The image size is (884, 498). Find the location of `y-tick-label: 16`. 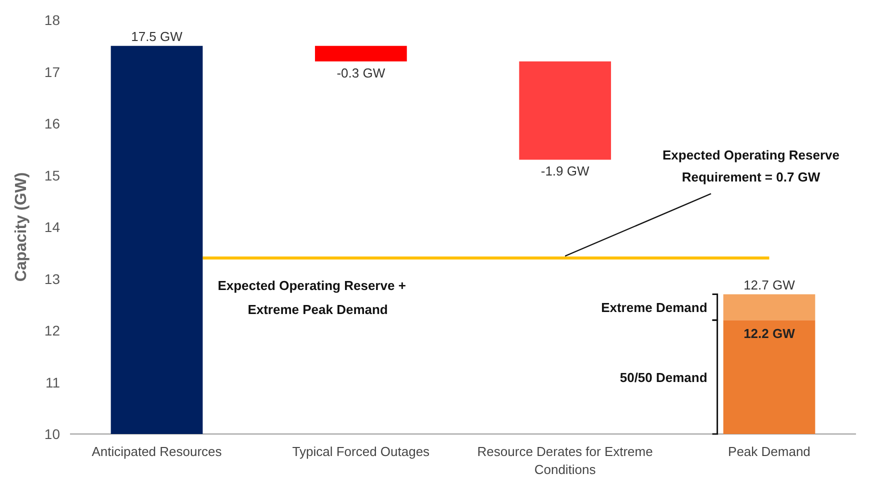

y-tick-label: 16 is located at coordinates (52, 124).